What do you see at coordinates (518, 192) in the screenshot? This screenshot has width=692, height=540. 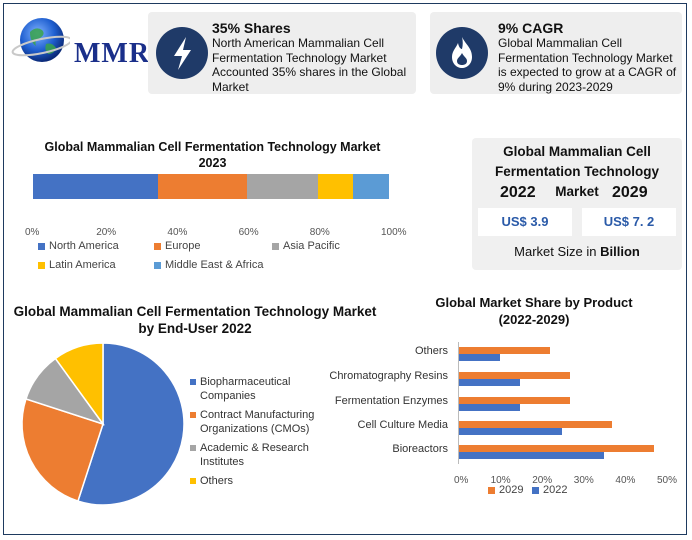 I see `year-2022: 2022` at bounding box center [518, 192].